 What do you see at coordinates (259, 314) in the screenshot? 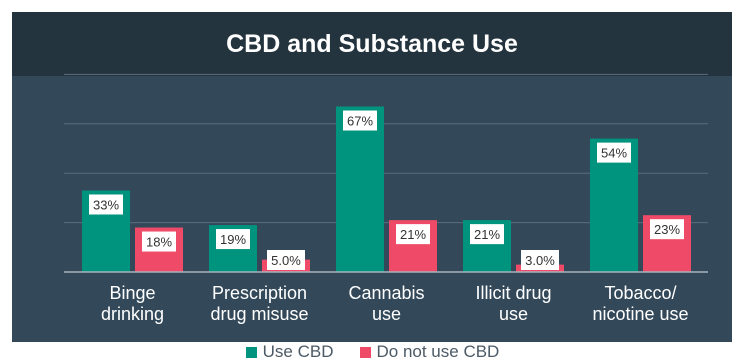
I see `category-label-1-line-1: drug misuse` at bounding box center [259, 314].